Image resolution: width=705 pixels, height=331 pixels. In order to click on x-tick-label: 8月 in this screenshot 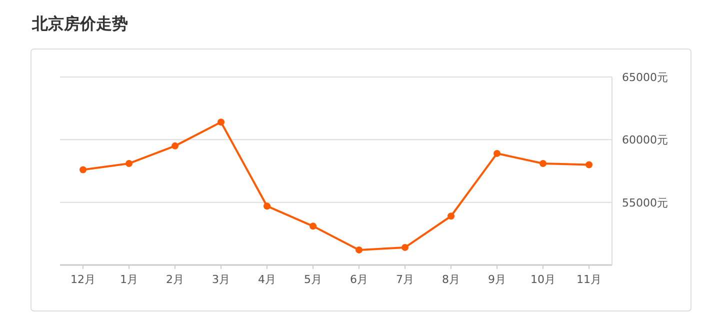, I will do `click(451, 279)`.